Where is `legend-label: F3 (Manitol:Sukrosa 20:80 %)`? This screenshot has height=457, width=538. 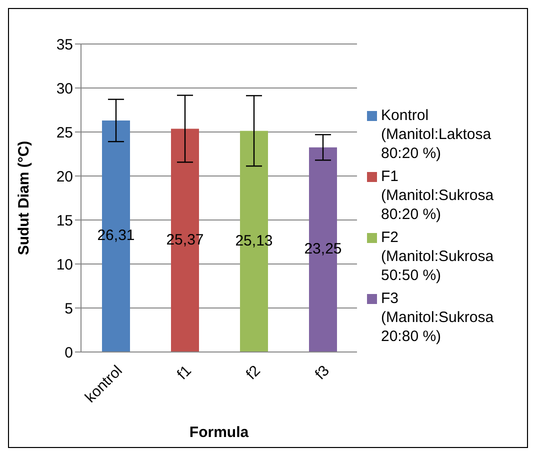 legend-label: F3 (Manitol:Sukrosa 20:80 %) is located at coordinates (438, 317).